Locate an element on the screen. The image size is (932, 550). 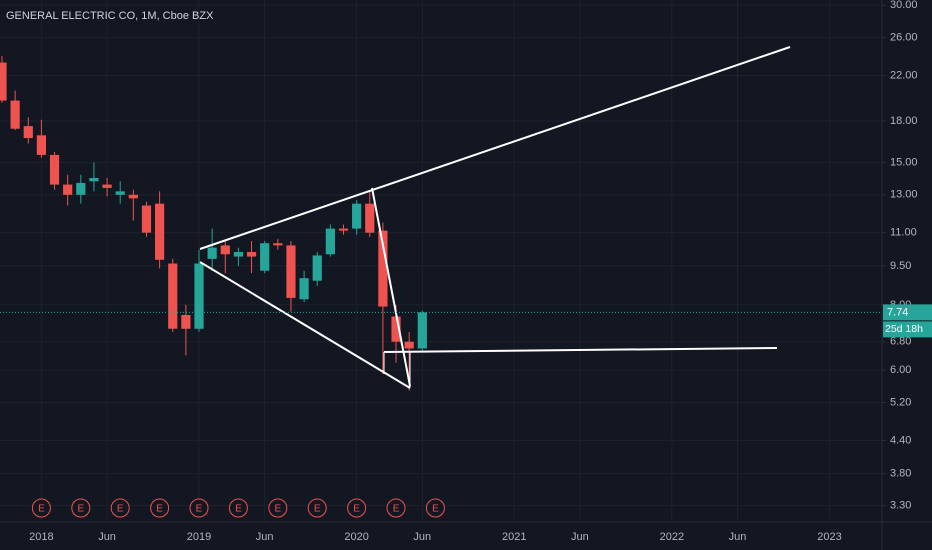
y-tick-label: 3.80 is located at coordinates (900, 474).